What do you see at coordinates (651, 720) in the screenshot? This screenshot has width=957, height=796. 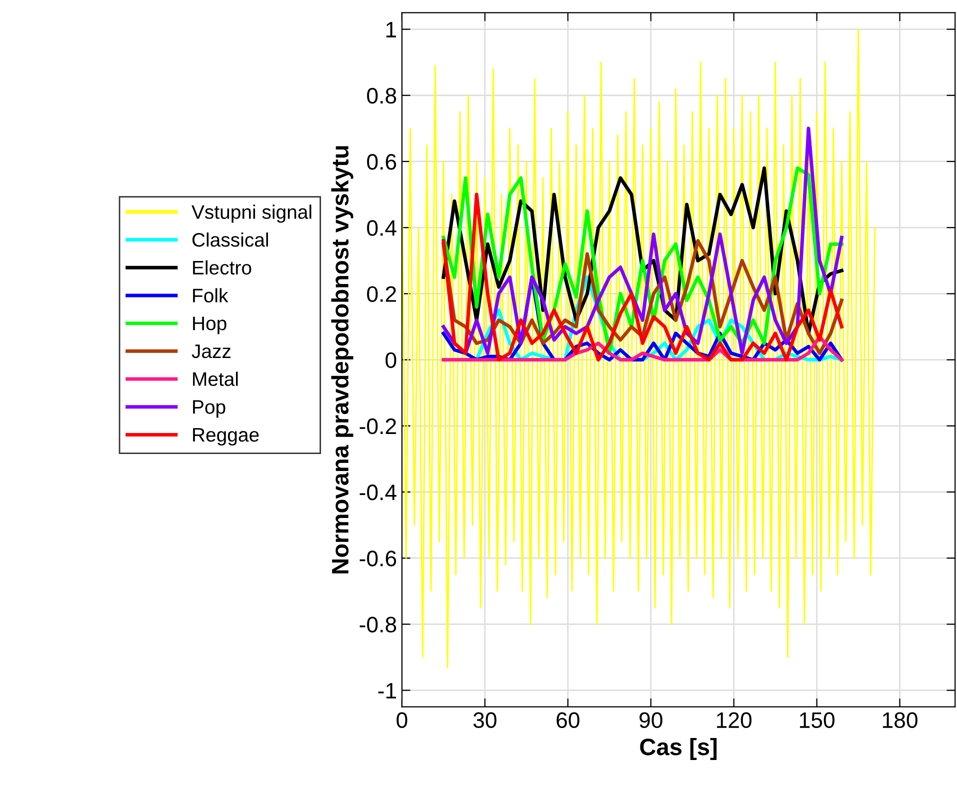 I see `x-tick-label: 90` at bounding box center [651, 720].